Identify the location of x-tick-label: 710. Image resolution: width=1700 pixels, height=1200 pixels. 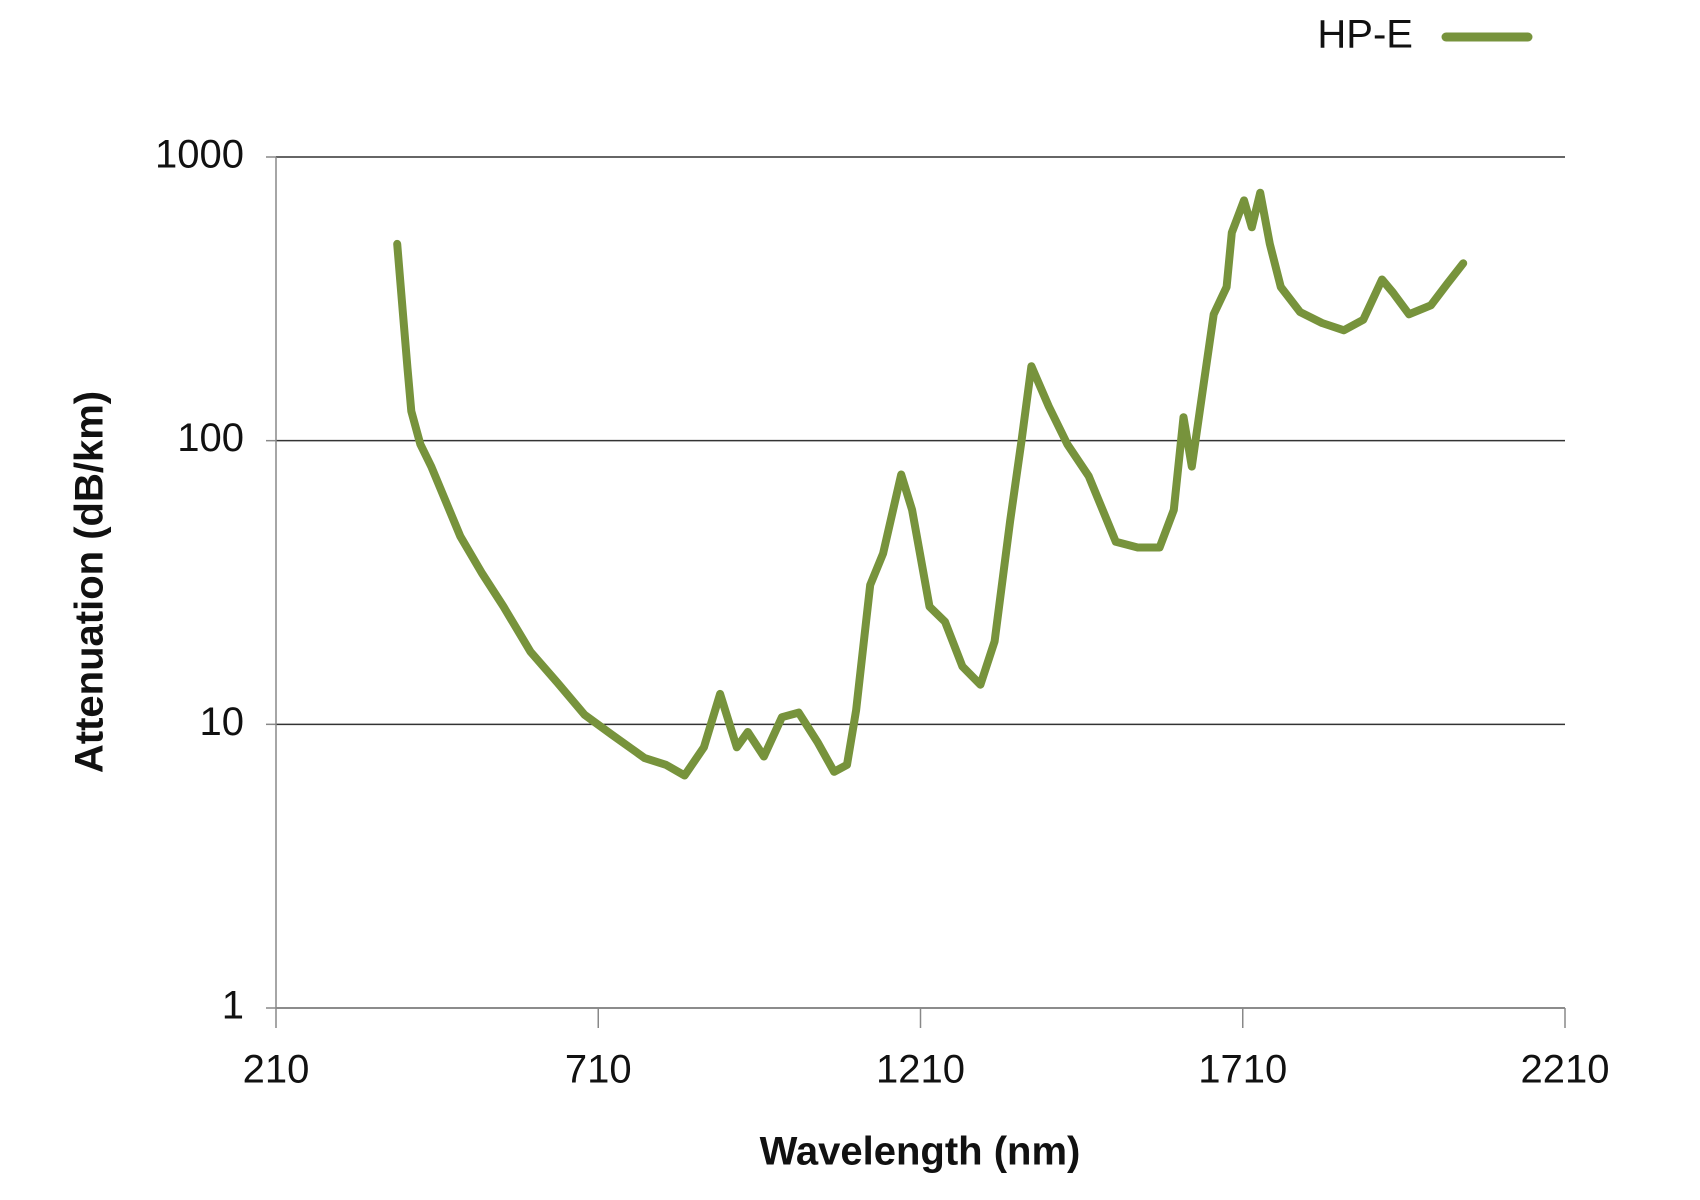
(598, 1070).